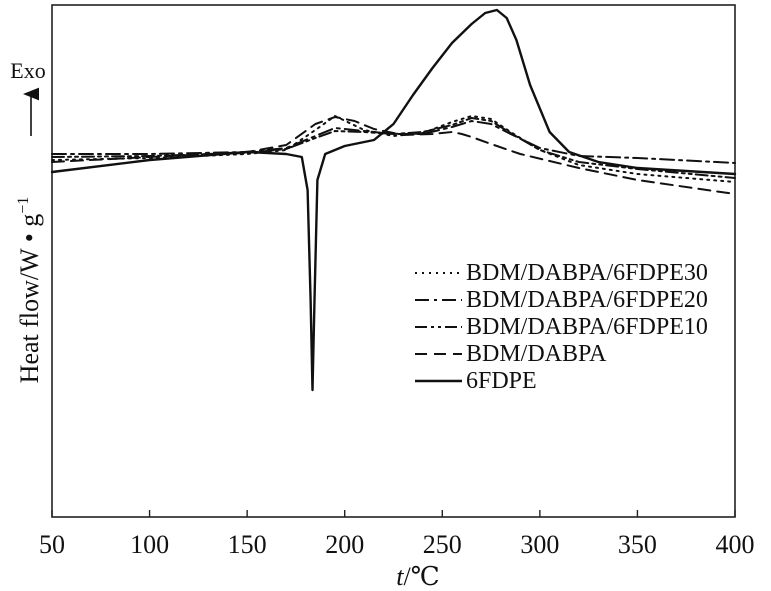 The width and height of the screenshot is (771, 591). I want to click on x-tick-label: 350, so click(637, 544).